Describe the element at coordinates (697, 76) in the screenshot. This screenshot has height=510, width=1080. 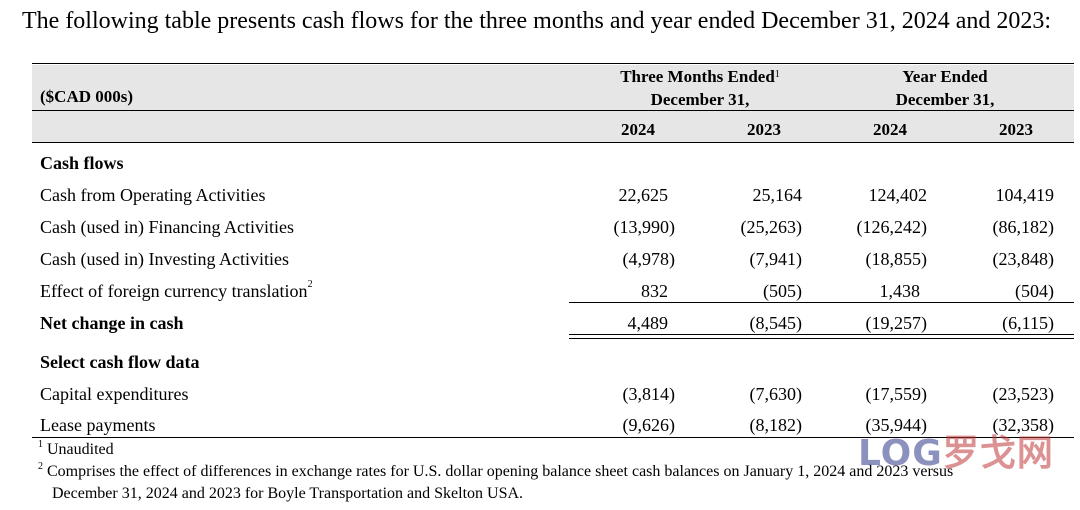
I see `group1-line1: Three Months Ended` at that location.